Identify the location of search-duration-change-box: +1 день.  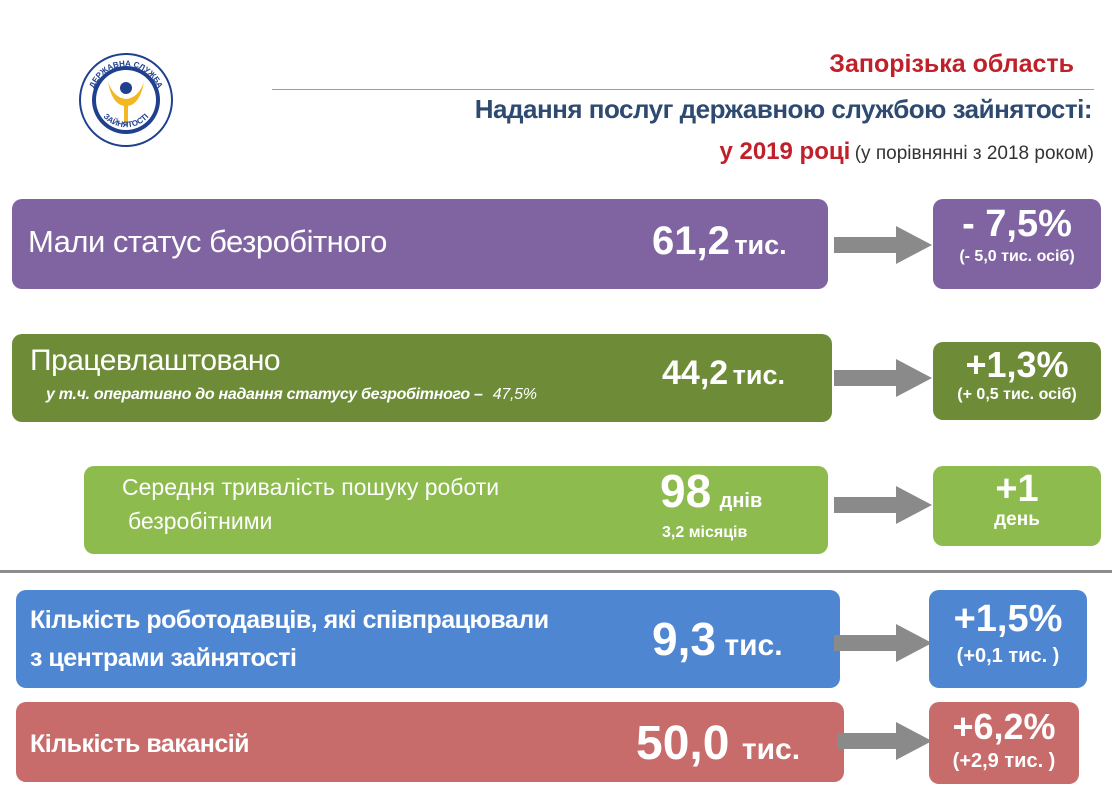
(1017, 506).